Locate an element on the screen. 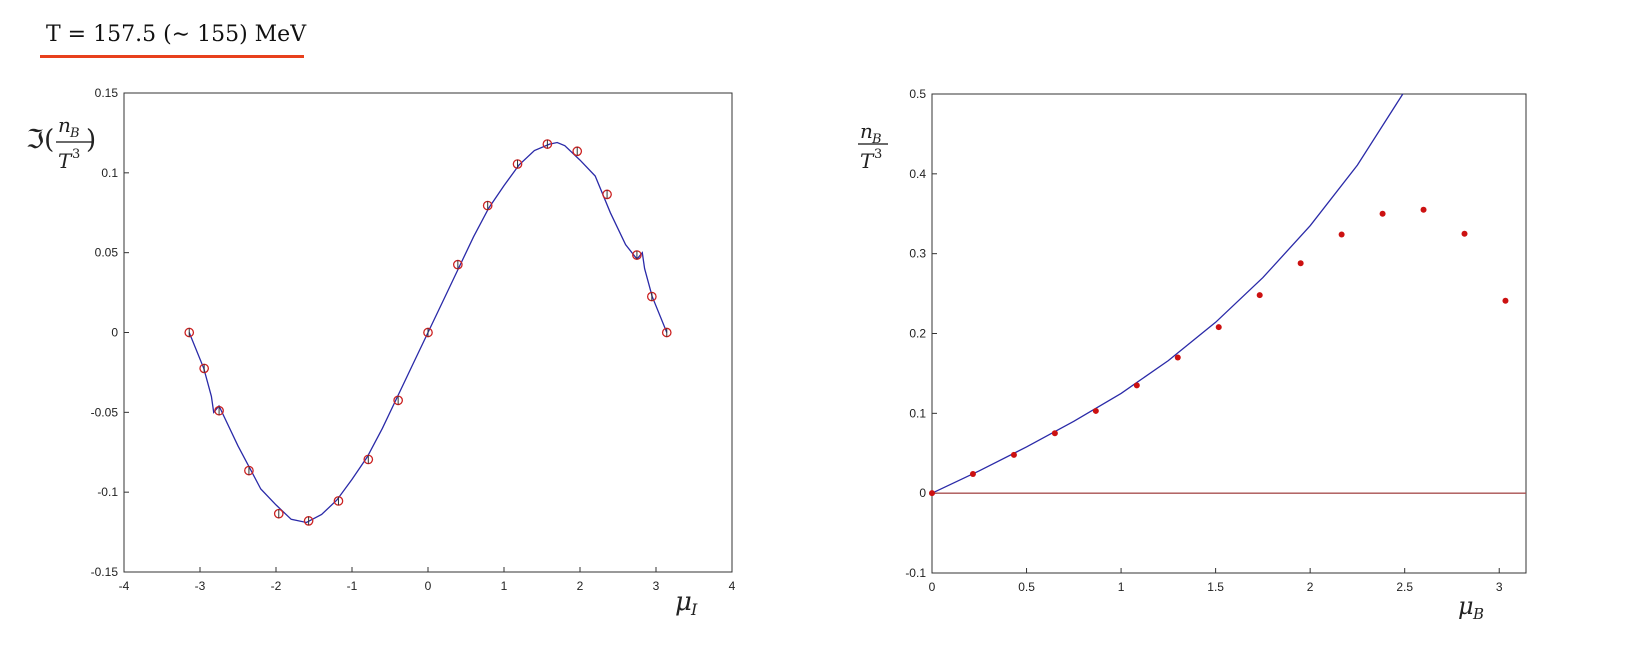 This screenshot has height=671, width=1644. y-tick-label: 0.5 is located at coordinates (917, 94).